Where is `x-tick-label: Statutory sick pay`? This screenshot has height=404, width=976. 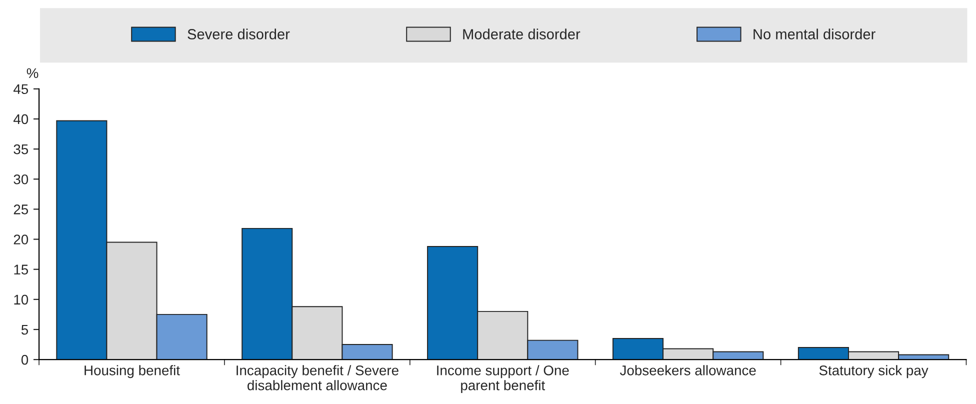
x-tick-label: Statutory sick pay is located at coordinates (873, 371).